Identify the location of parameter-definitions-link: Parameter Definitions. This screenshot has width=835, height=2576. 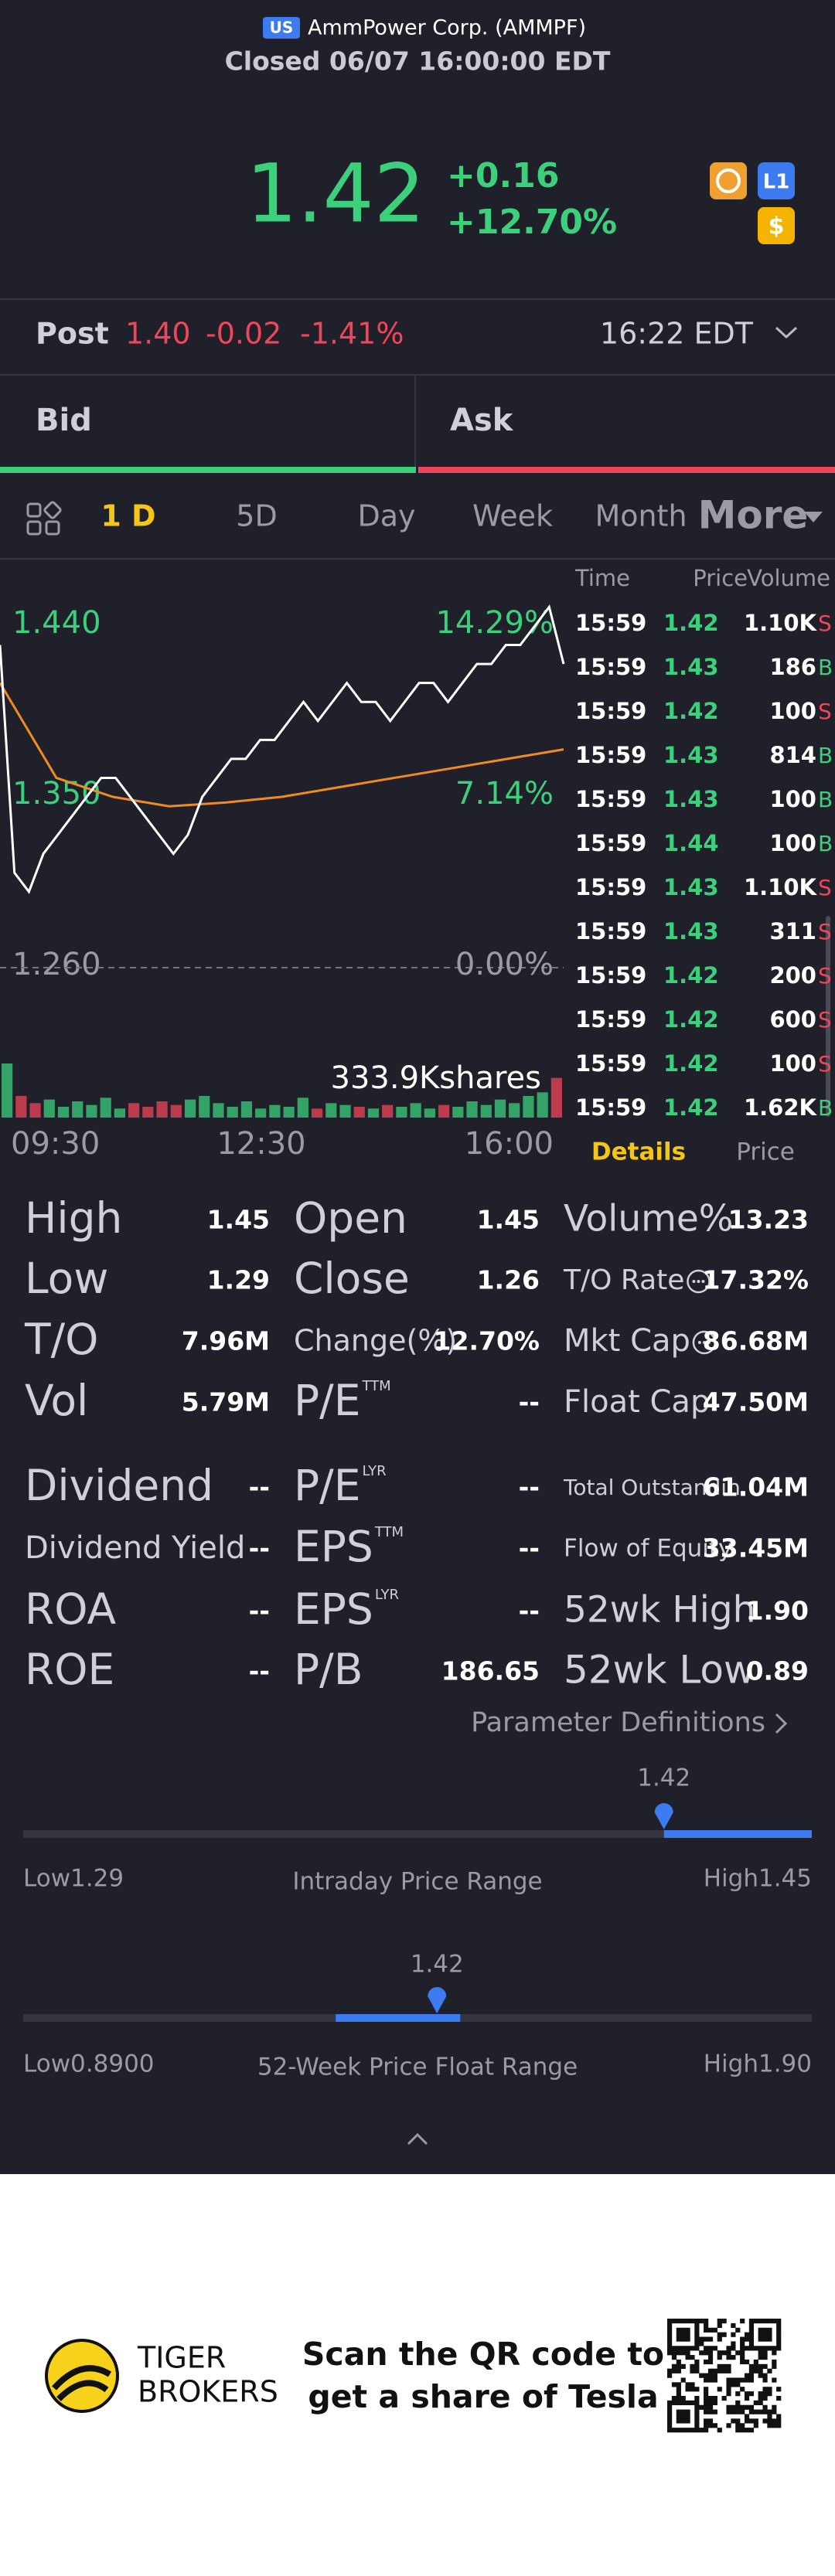
(618, 1723).